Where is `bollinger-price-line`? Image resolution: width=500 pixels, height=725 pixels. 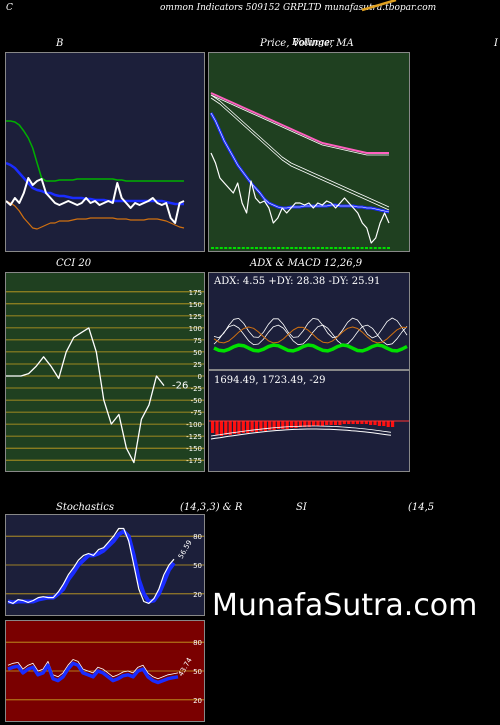
bollinger-price-line is located at coordinates (95, 200).